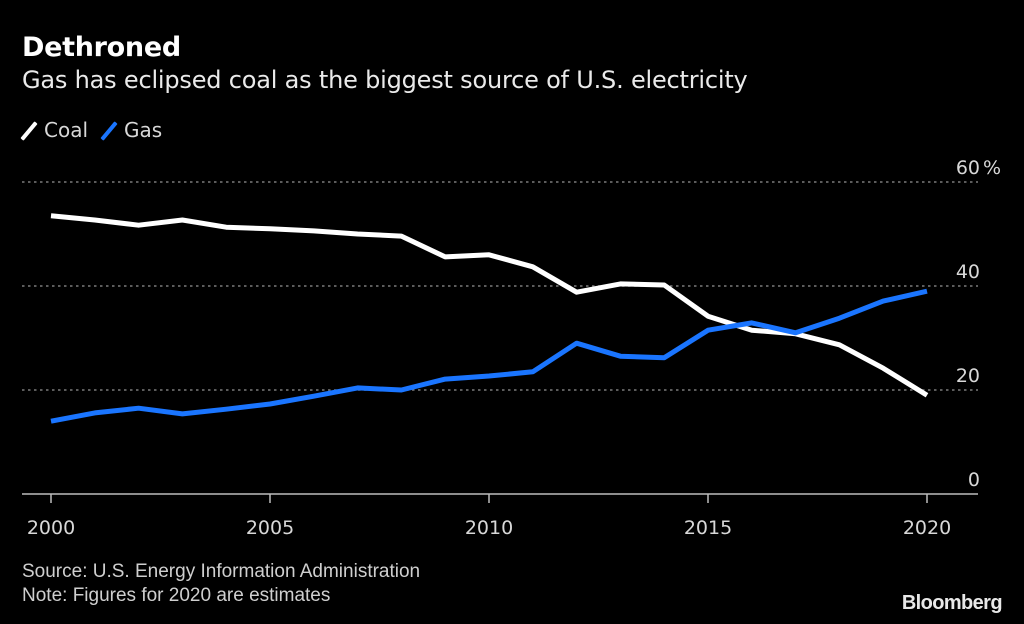 This screenshot has width=1024, height=624. Describe the element at coordinates (500, 516) in the screenshot. I see `x-axis: 2000 2005 2010 2015 2020` at that location.